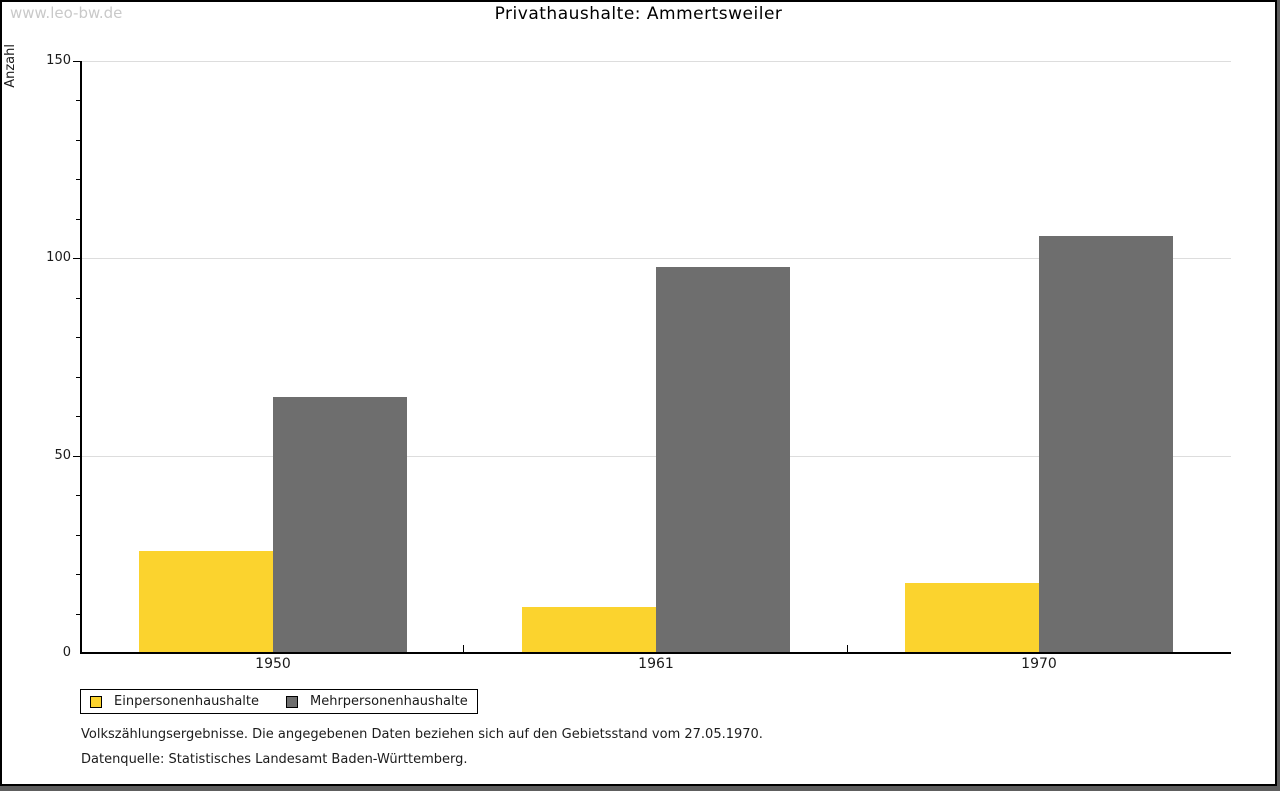 Image resolution: width=1280 pixels, height=791 pixels. What do you see at coordinates (66, 652) in the screenshot?
I see `y-tick-label-0: 0` at bounding box center [66, 652].